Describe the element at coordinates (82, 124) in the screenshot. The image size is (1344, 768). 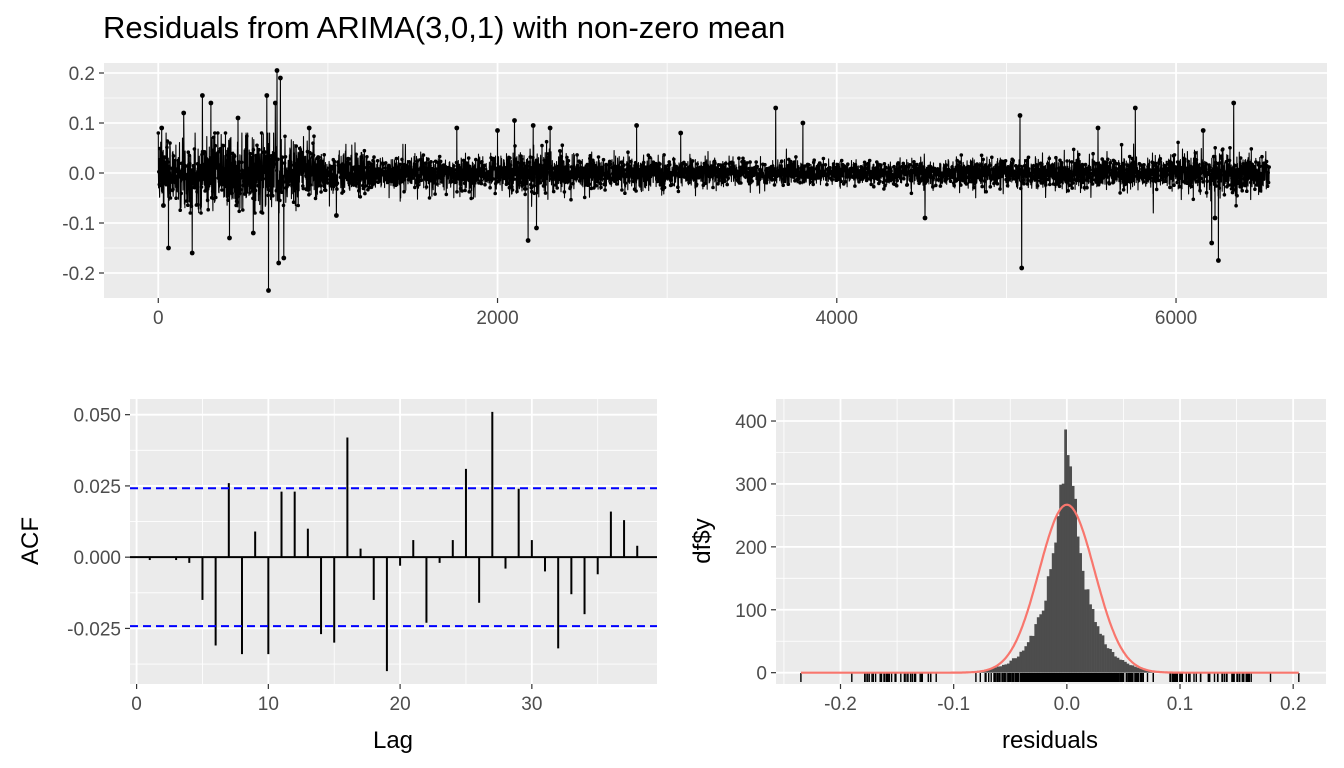
I see `y-tick-label: 0.1` at that location.